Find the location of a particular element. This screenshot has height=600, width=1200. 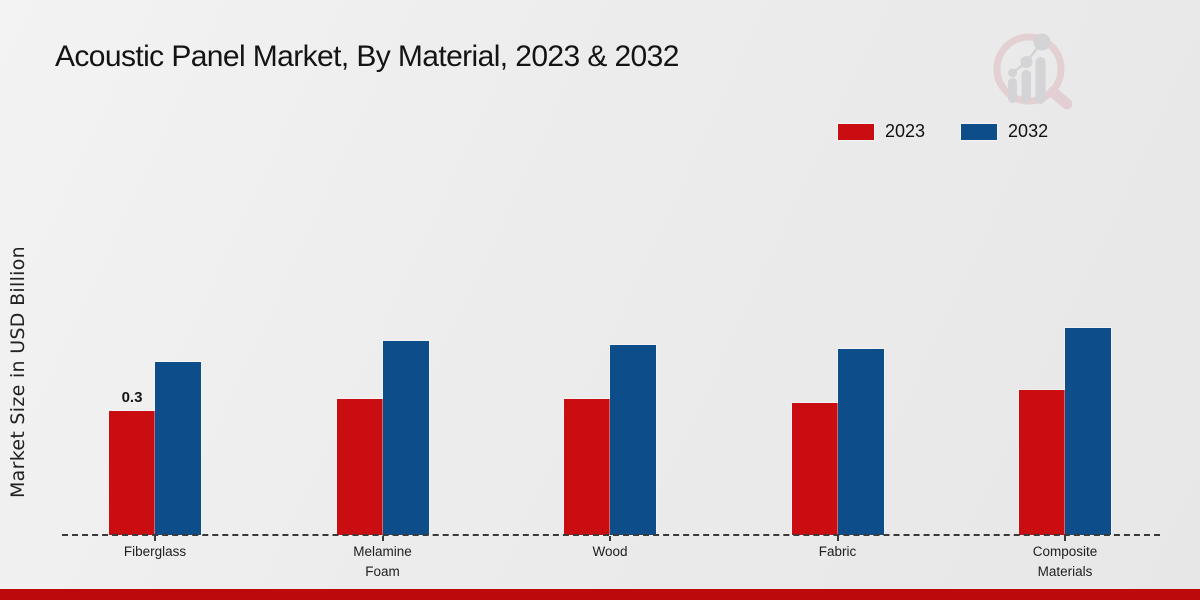

bar-2023-wood is located at coordinates (587, 467).